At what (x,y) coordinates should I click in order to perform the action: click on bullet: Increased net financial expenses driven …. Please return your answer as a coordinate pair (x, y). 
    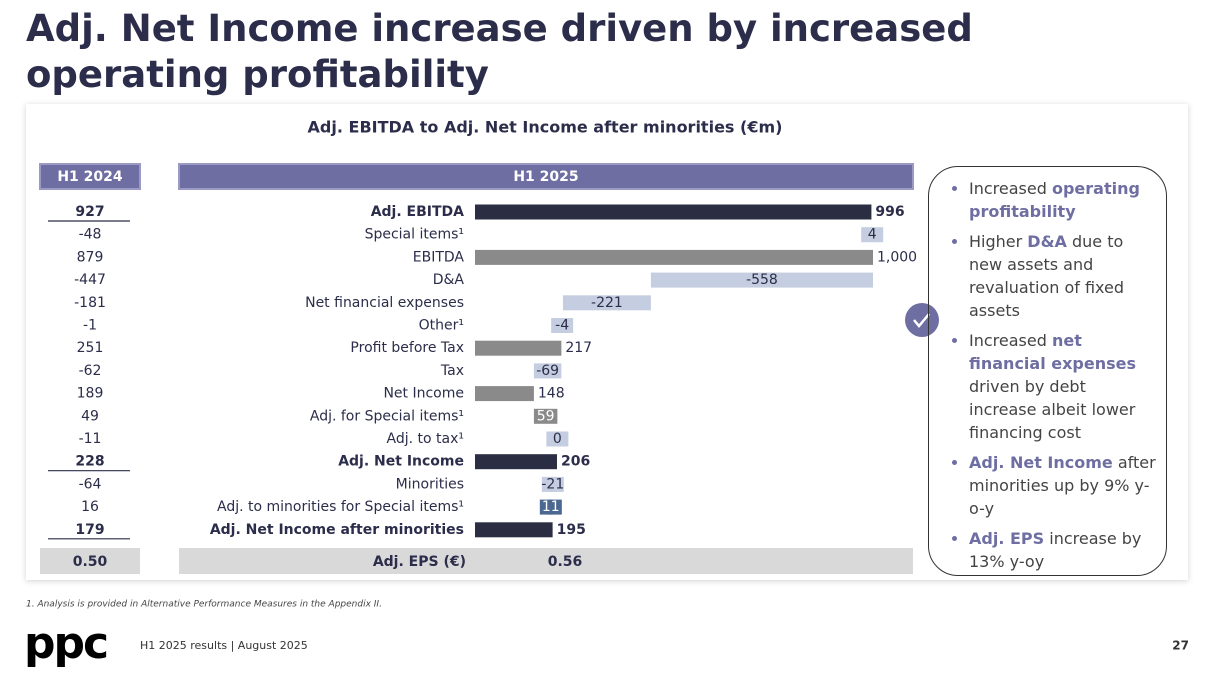
    Looking at the image, I should click on (1062, 386).